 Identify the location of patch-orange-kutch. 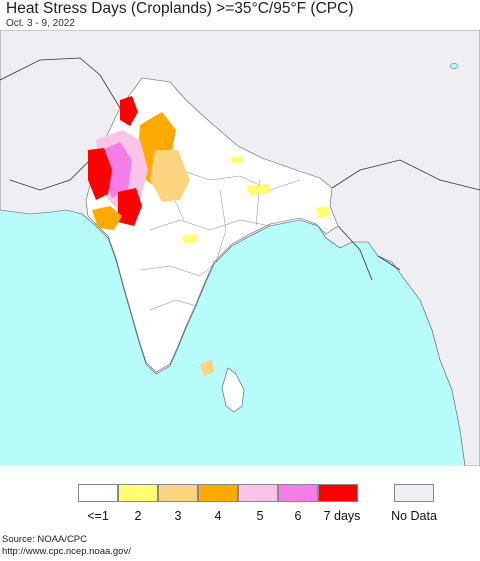
(107, 218).